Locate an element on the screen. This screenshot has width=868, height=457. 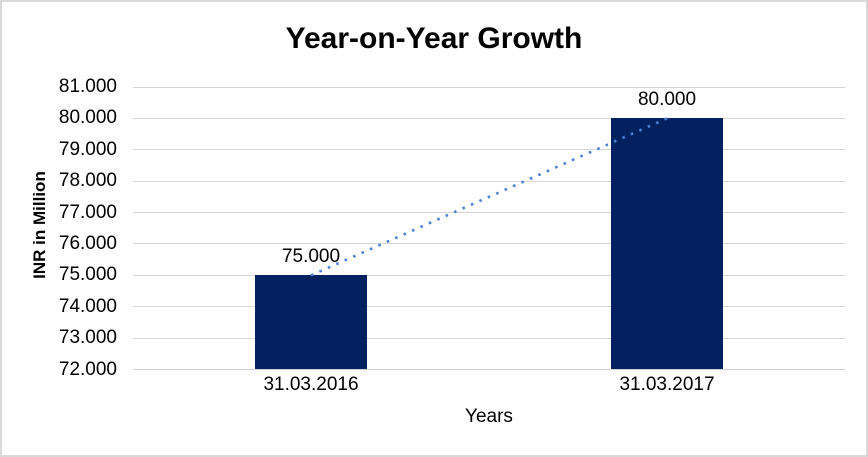
y-tick-label: 74.000 is located at coordinates (87, 306).